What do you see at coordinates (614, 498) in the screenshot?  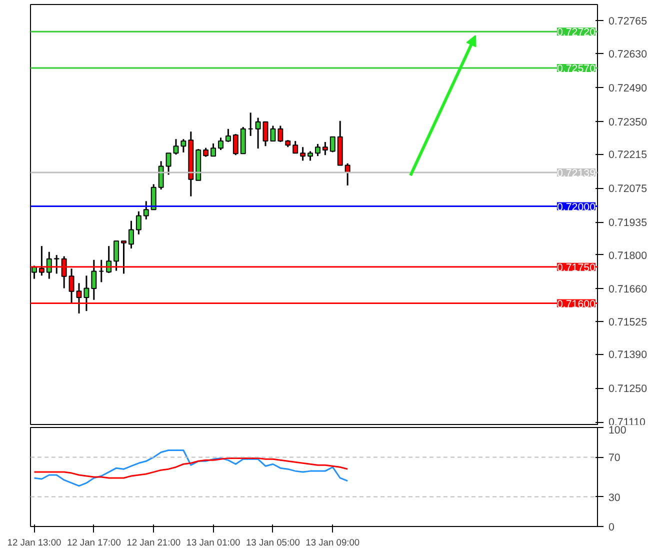 I see `y-tick-label: 30` at bounding box center [614, 498].